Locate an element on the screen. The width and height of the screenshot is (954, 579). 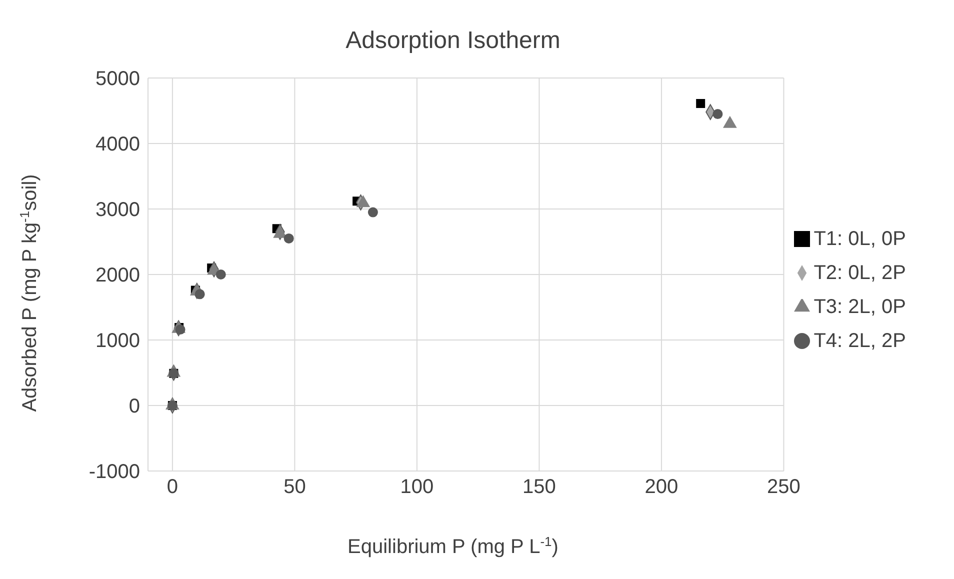
x-tick-label: 0 is located at coordinates (172, 487).